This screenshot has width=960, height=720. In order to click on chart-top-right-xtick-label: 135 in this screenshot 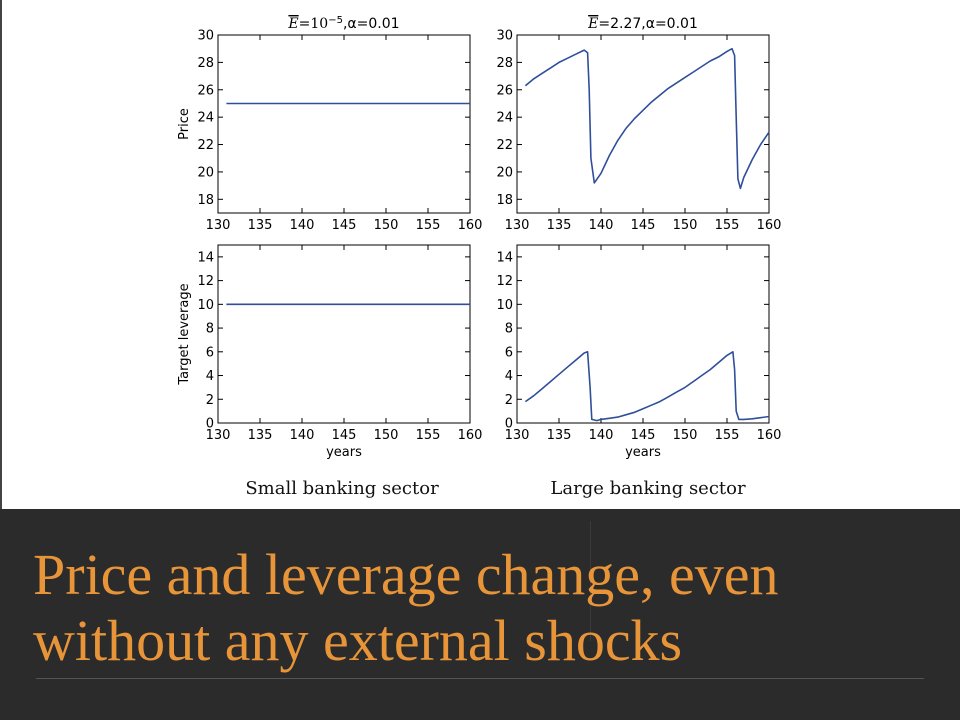, I will do `click(559, 225)`.